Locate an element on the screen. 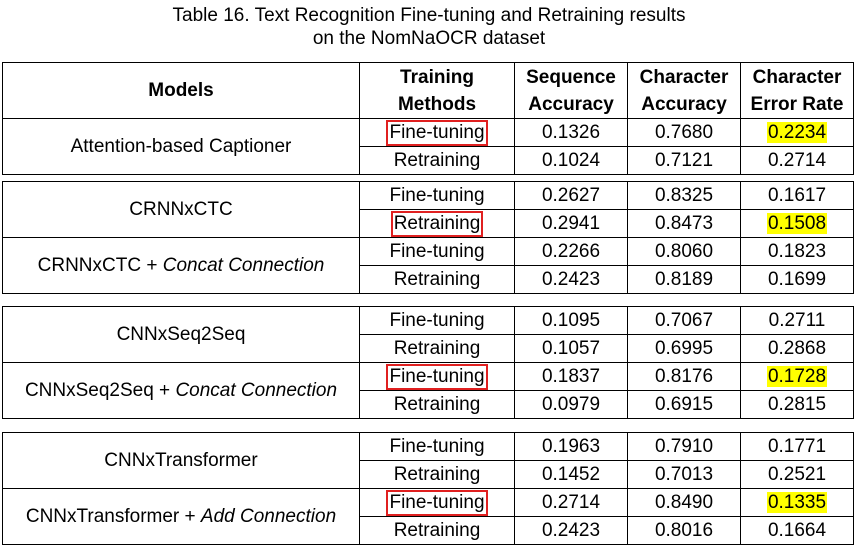 This screenshot has height=550, width=858. character-error-rate: 0.1617 is located at coordinates (797, 195).